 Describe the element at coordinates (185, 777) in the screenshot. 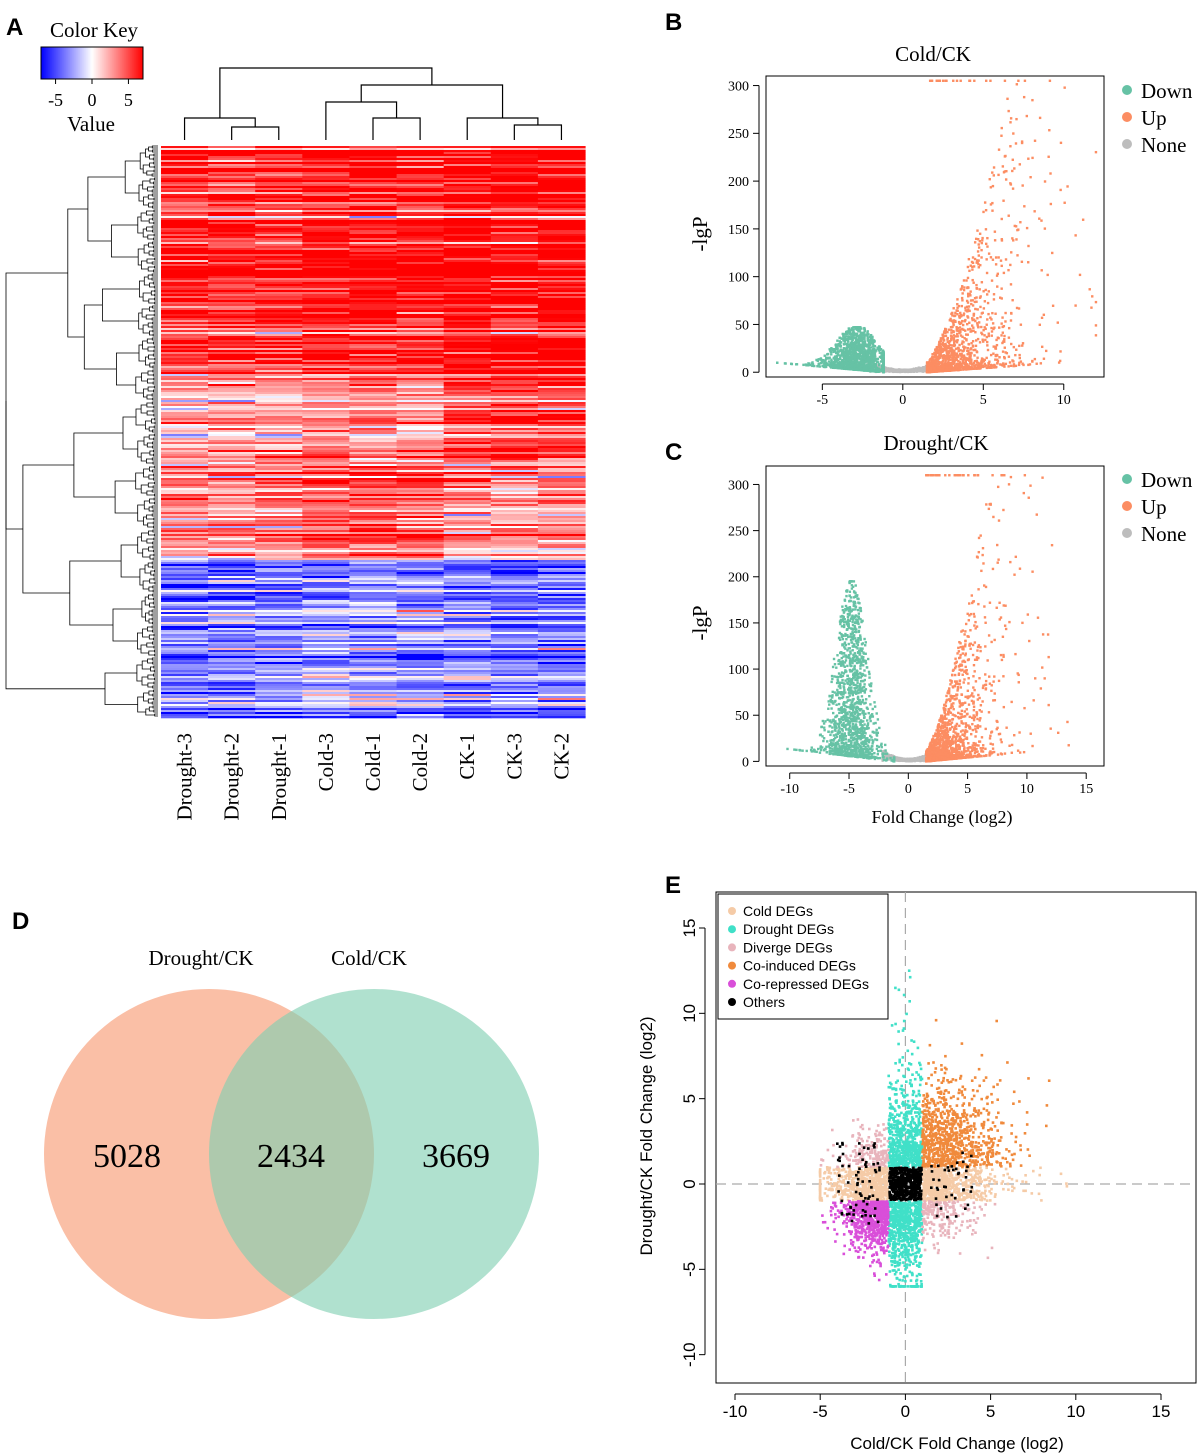

I see `heatmap-column-label: Drought-3` at that location.